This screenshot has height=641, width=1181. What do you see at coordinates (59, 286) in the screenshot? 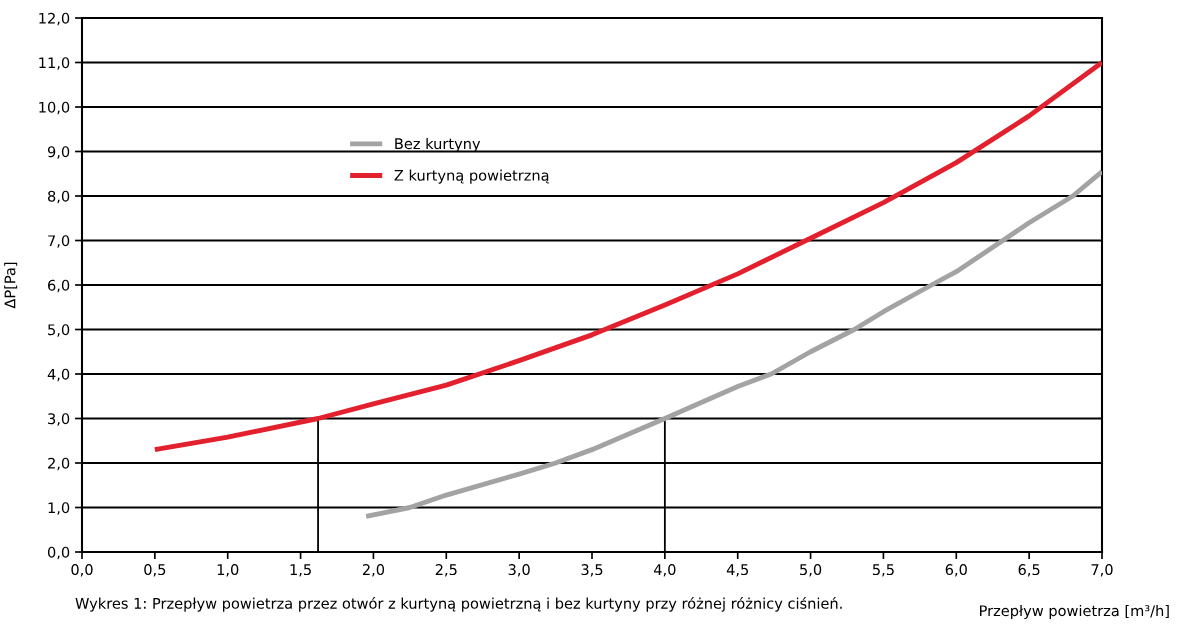
I see `y-tick-label: 6,0` at bounding box center [59, 286].